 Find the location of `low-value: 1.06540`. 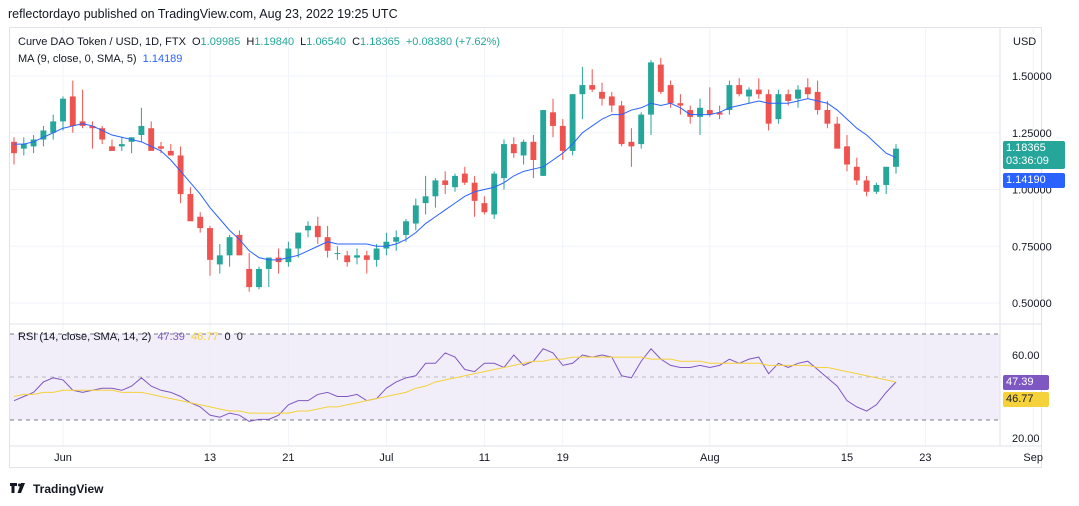

low-value: 1.06540 is located at coordinates (326, 42).